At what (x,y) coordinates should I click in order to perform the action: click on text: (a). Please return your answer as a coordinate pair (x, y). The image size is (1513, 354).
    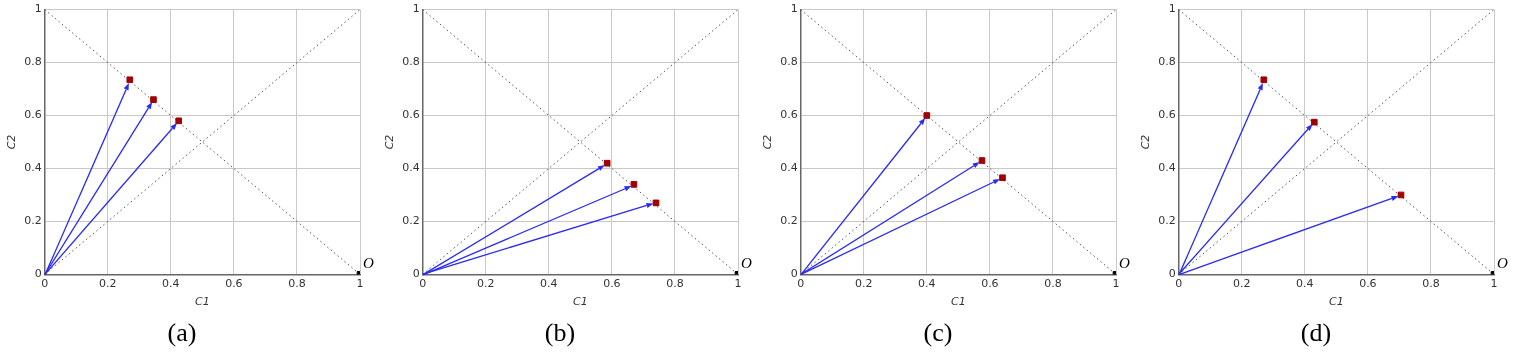
    Looking at the image, I should click on (182, 333).